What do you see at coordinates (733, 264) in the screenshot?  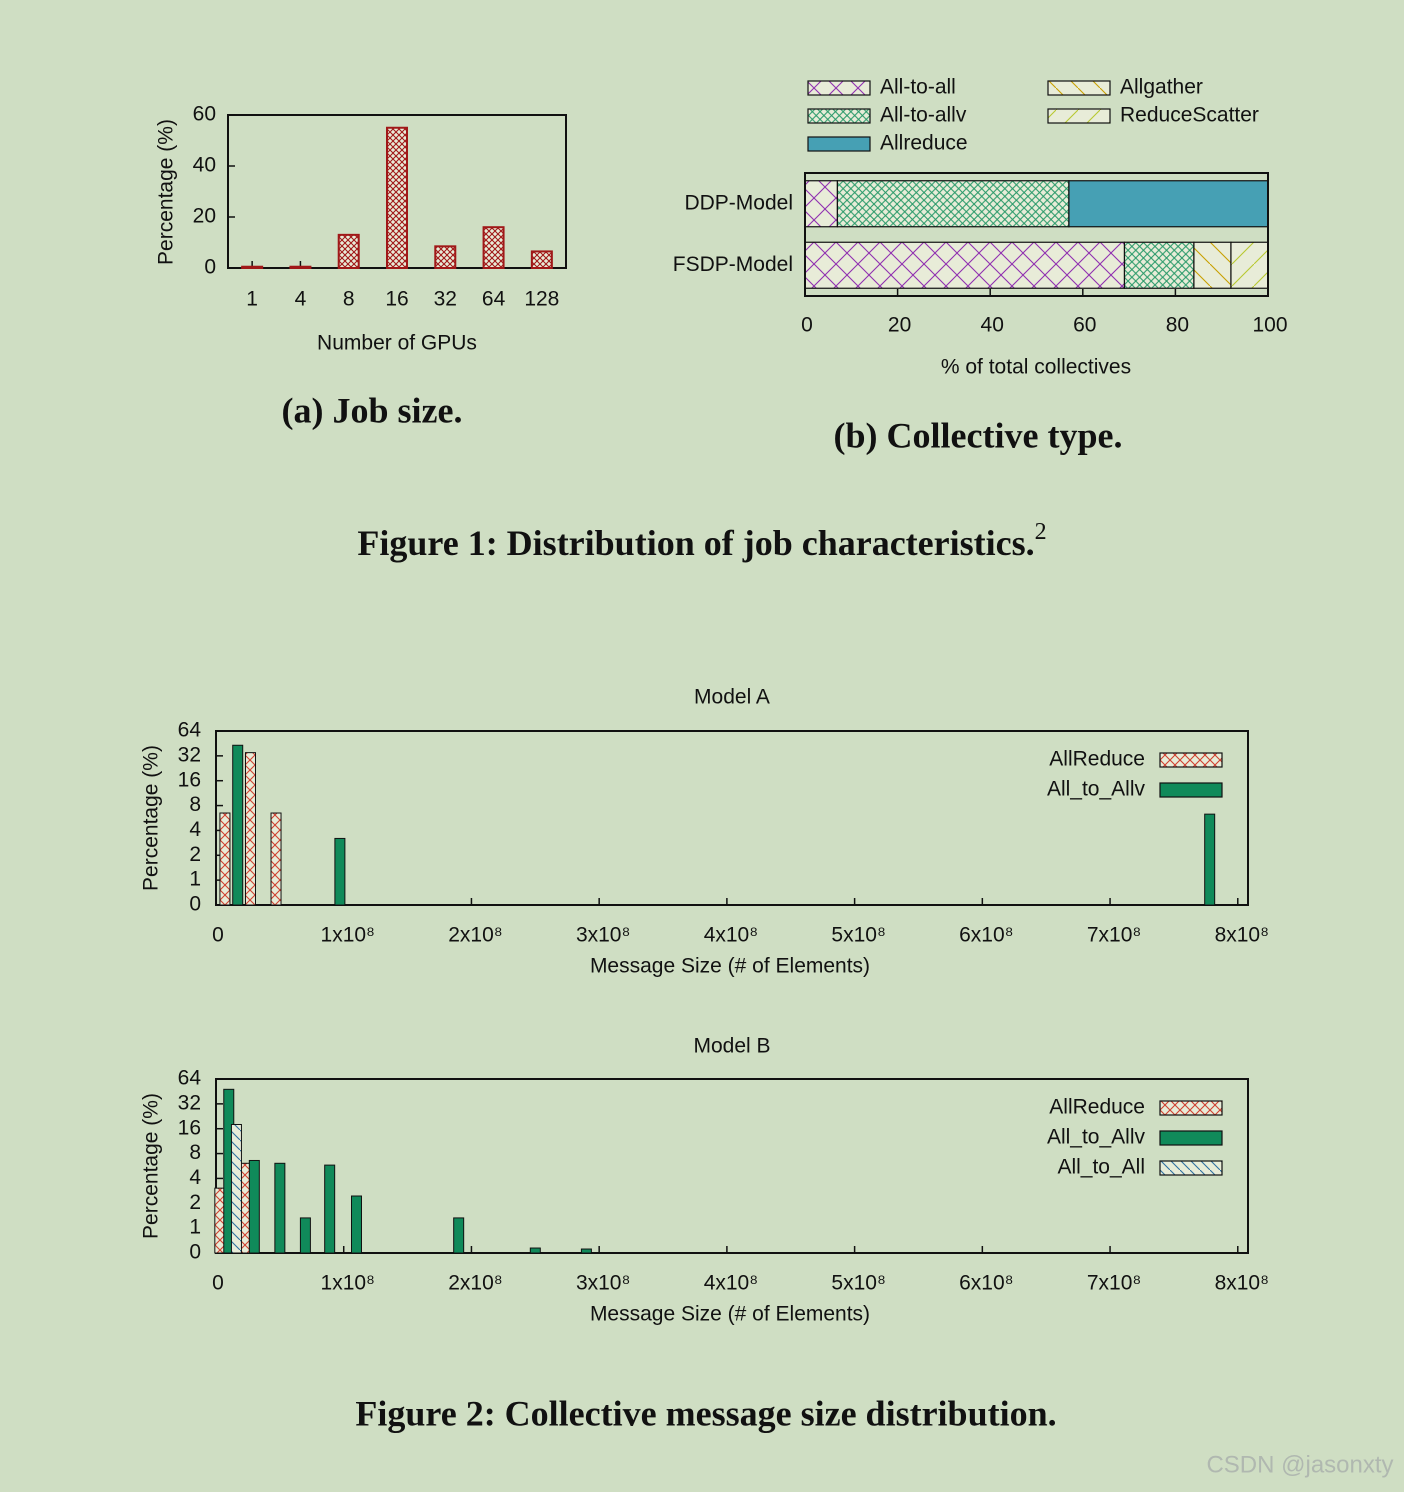 I see `y-tick-label: FSDP-Model` at bounding box center [733, 264].